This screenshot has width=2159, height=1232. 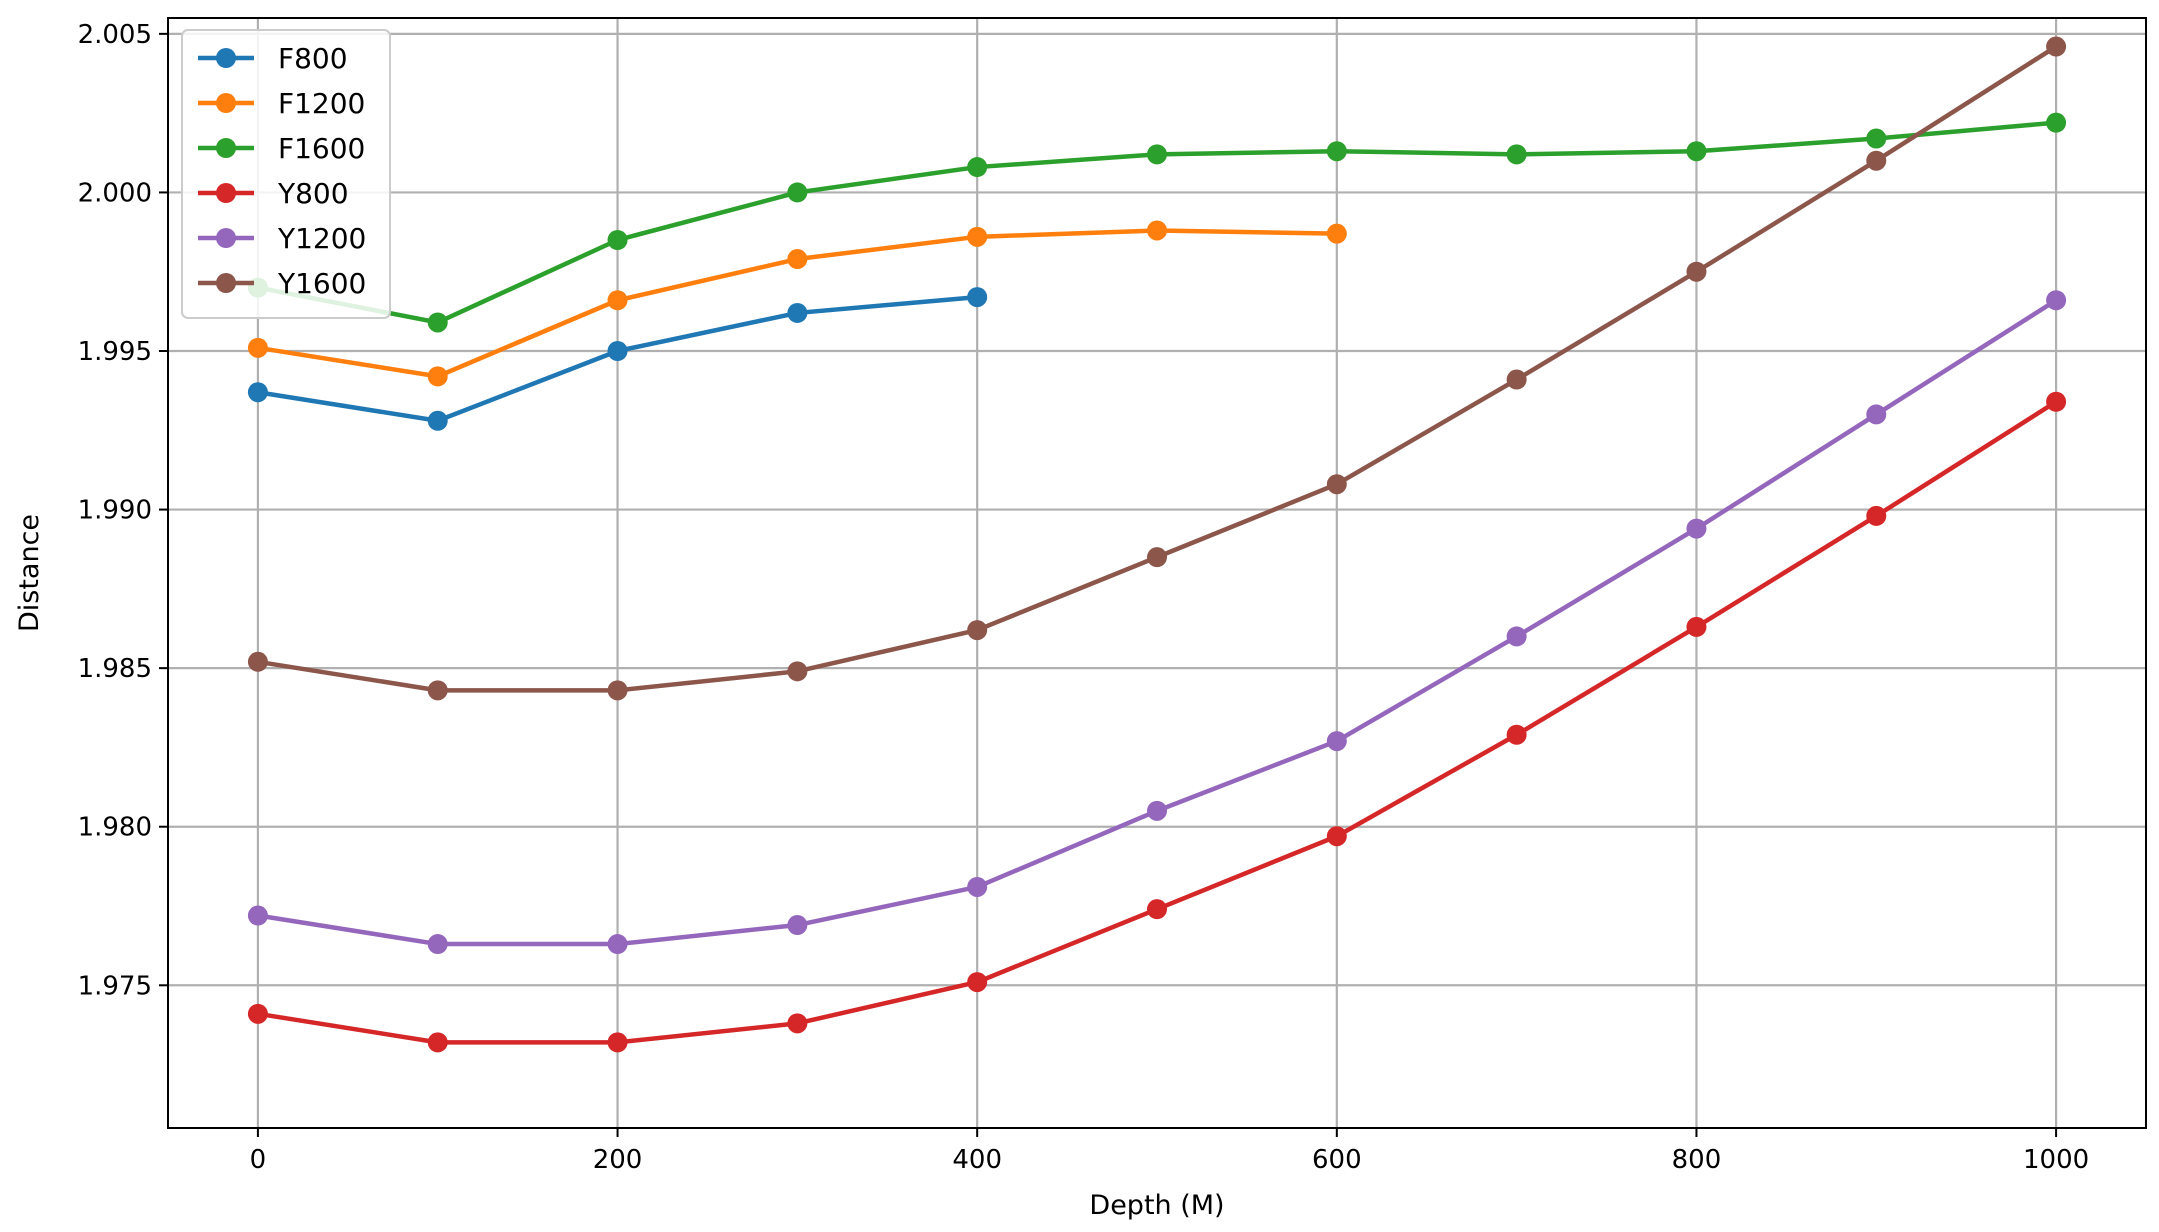 What do you see at coordinates (1697, 1160) in the screenshot?
I see `x-tick-label: 800` at bounding box center [1697, 1160].